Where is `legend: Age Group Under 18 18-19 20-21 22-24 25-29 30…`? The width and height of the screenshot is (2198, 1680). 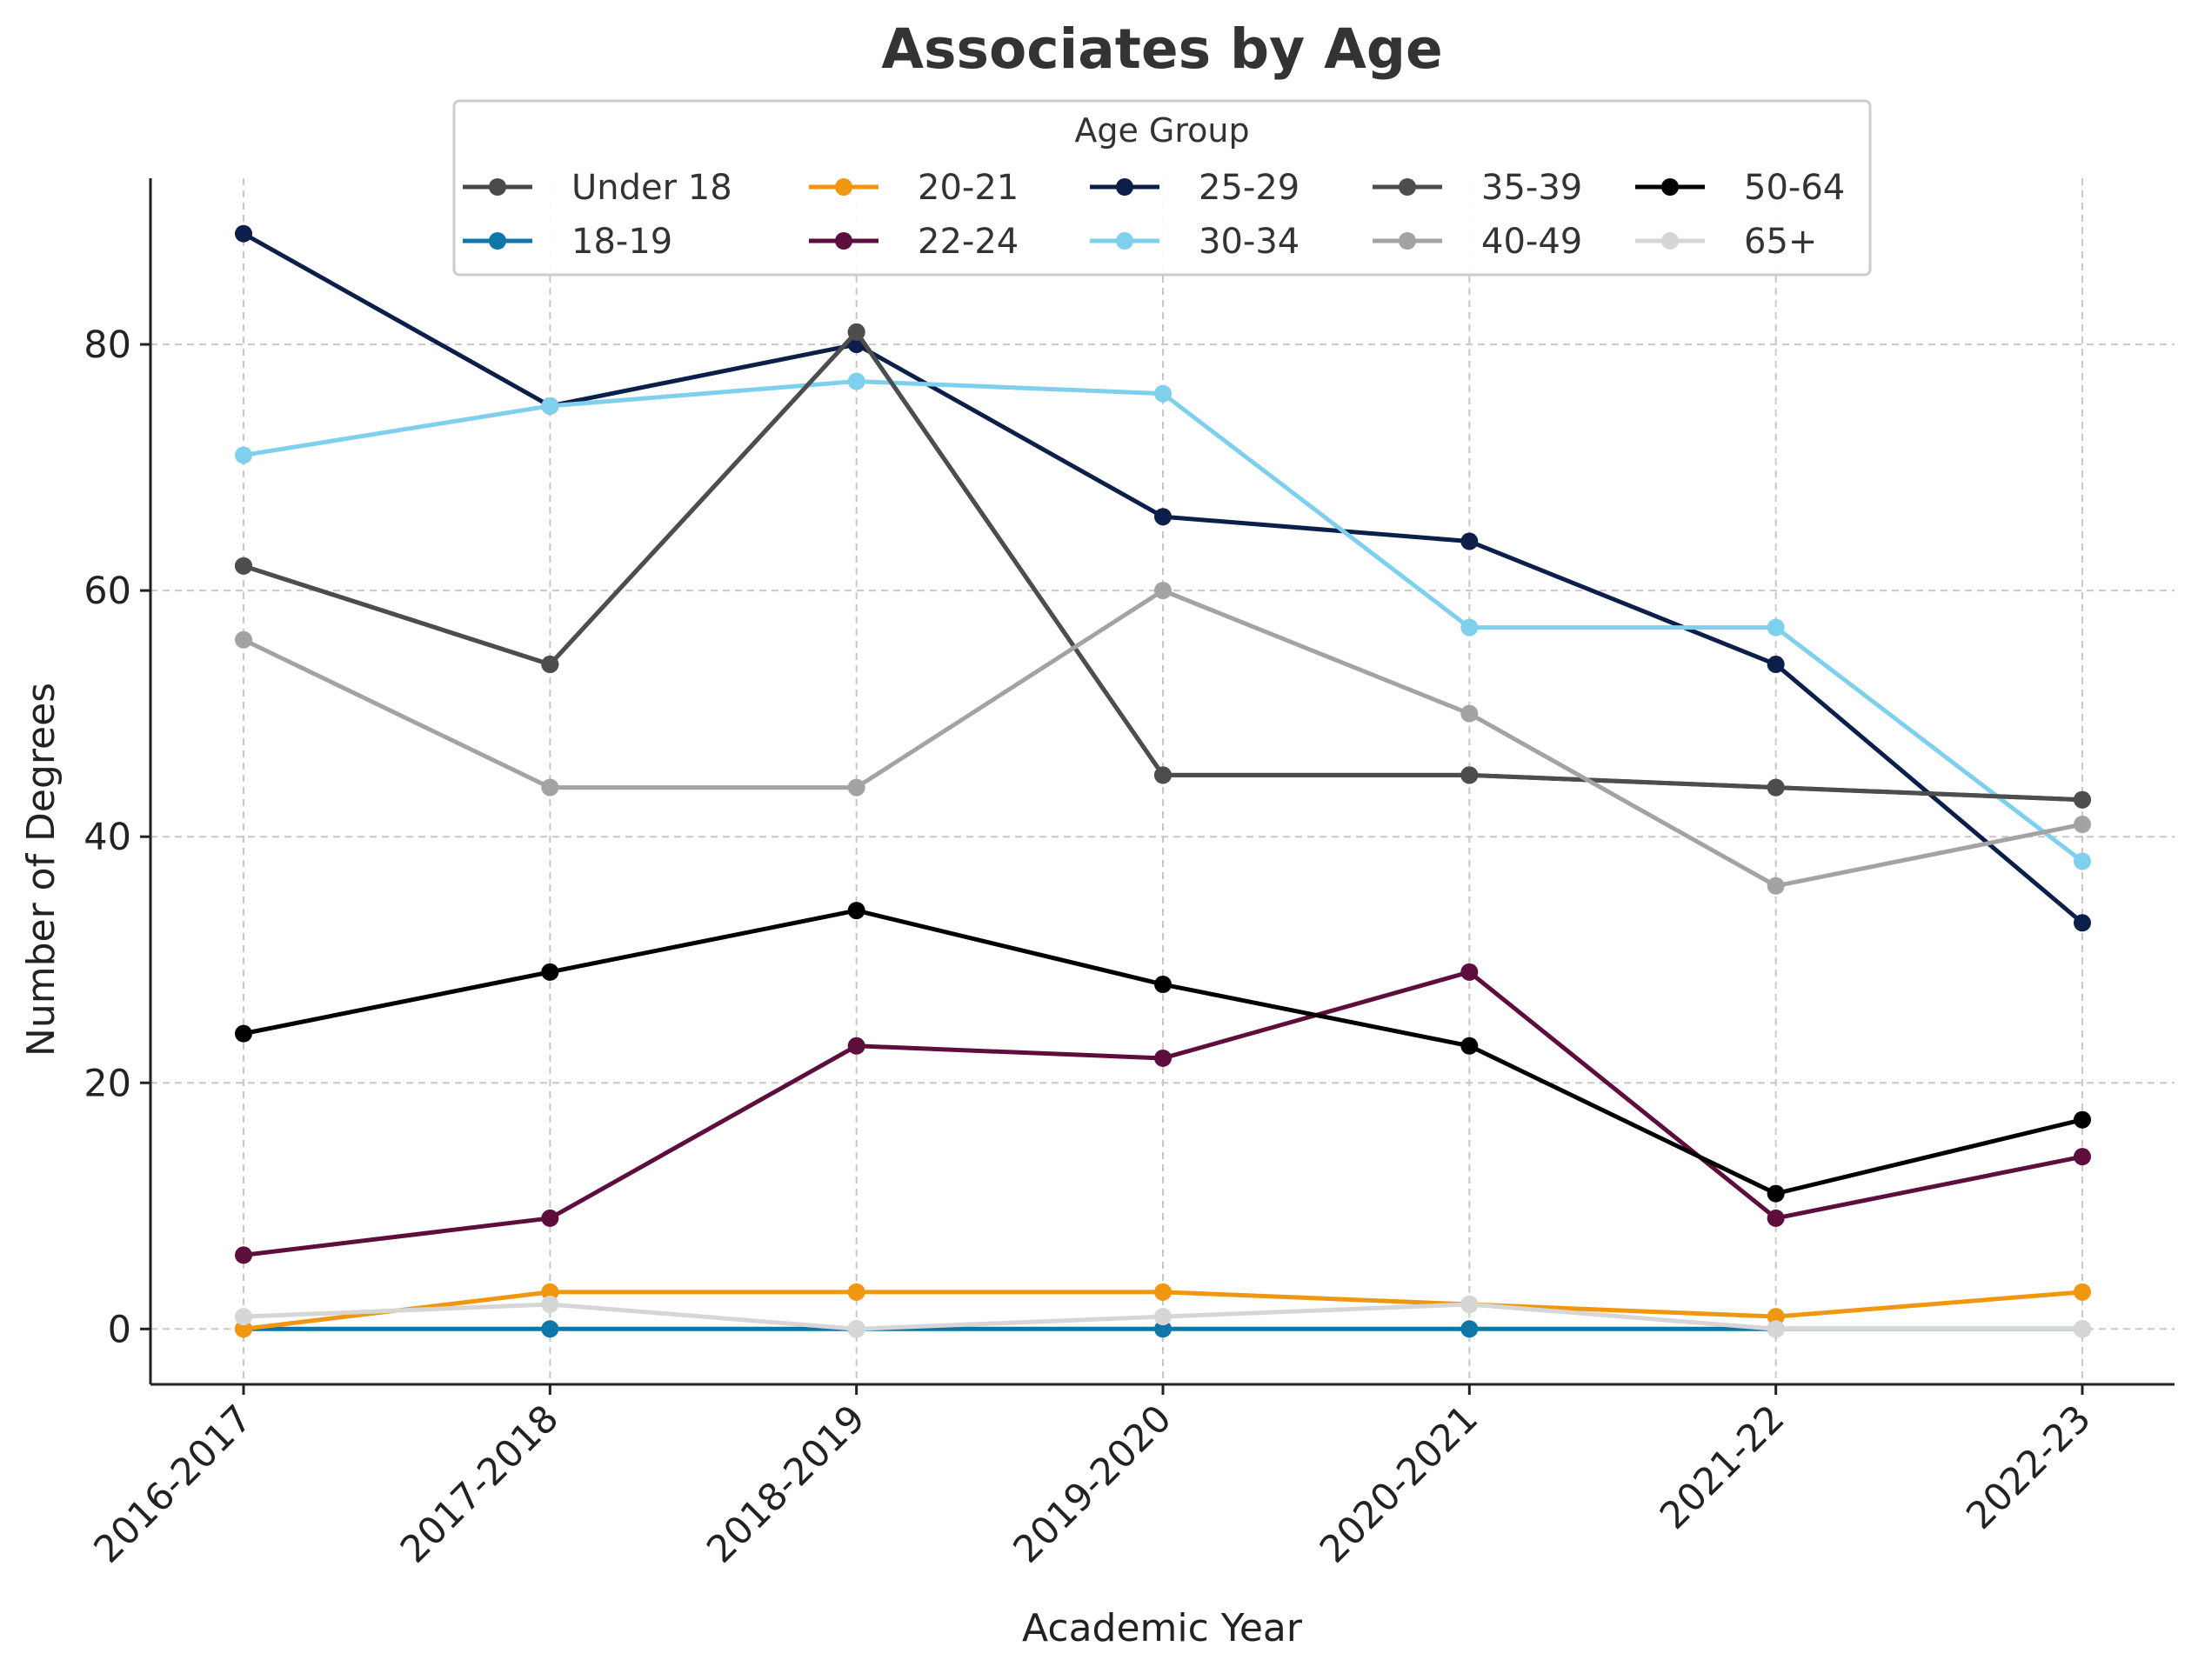 legend: Age Group Under 18 18-19 20-21 22-24 25-29 30… is located at coordinates (1162, 188).